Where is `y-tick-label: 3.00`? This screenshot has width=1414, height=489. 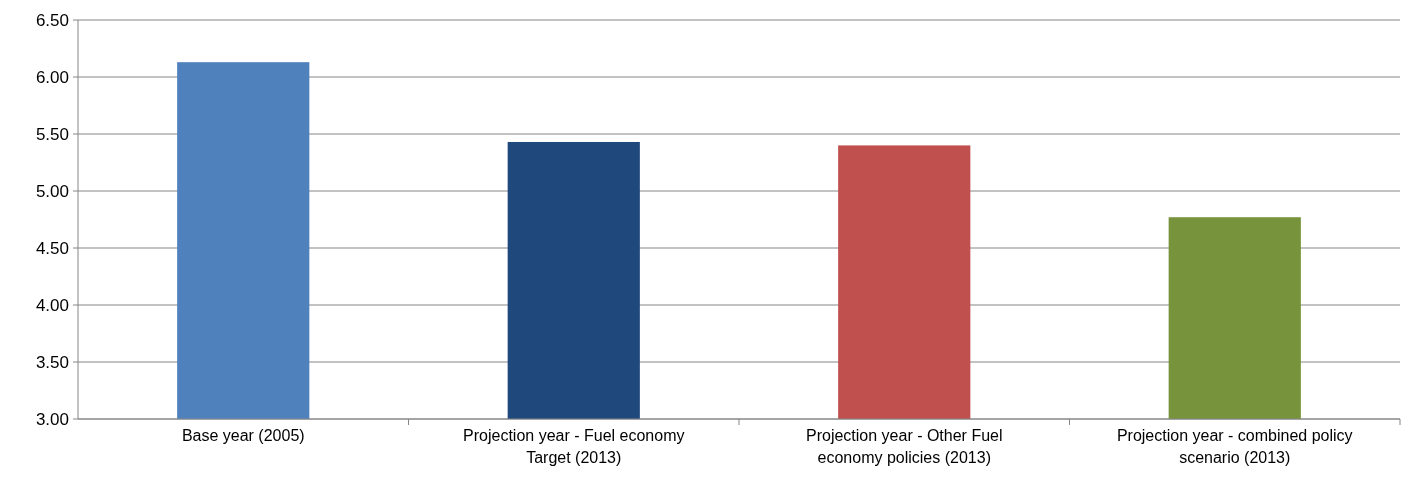
y-tick-label: 3.00 is located at coordinates (52, 419).